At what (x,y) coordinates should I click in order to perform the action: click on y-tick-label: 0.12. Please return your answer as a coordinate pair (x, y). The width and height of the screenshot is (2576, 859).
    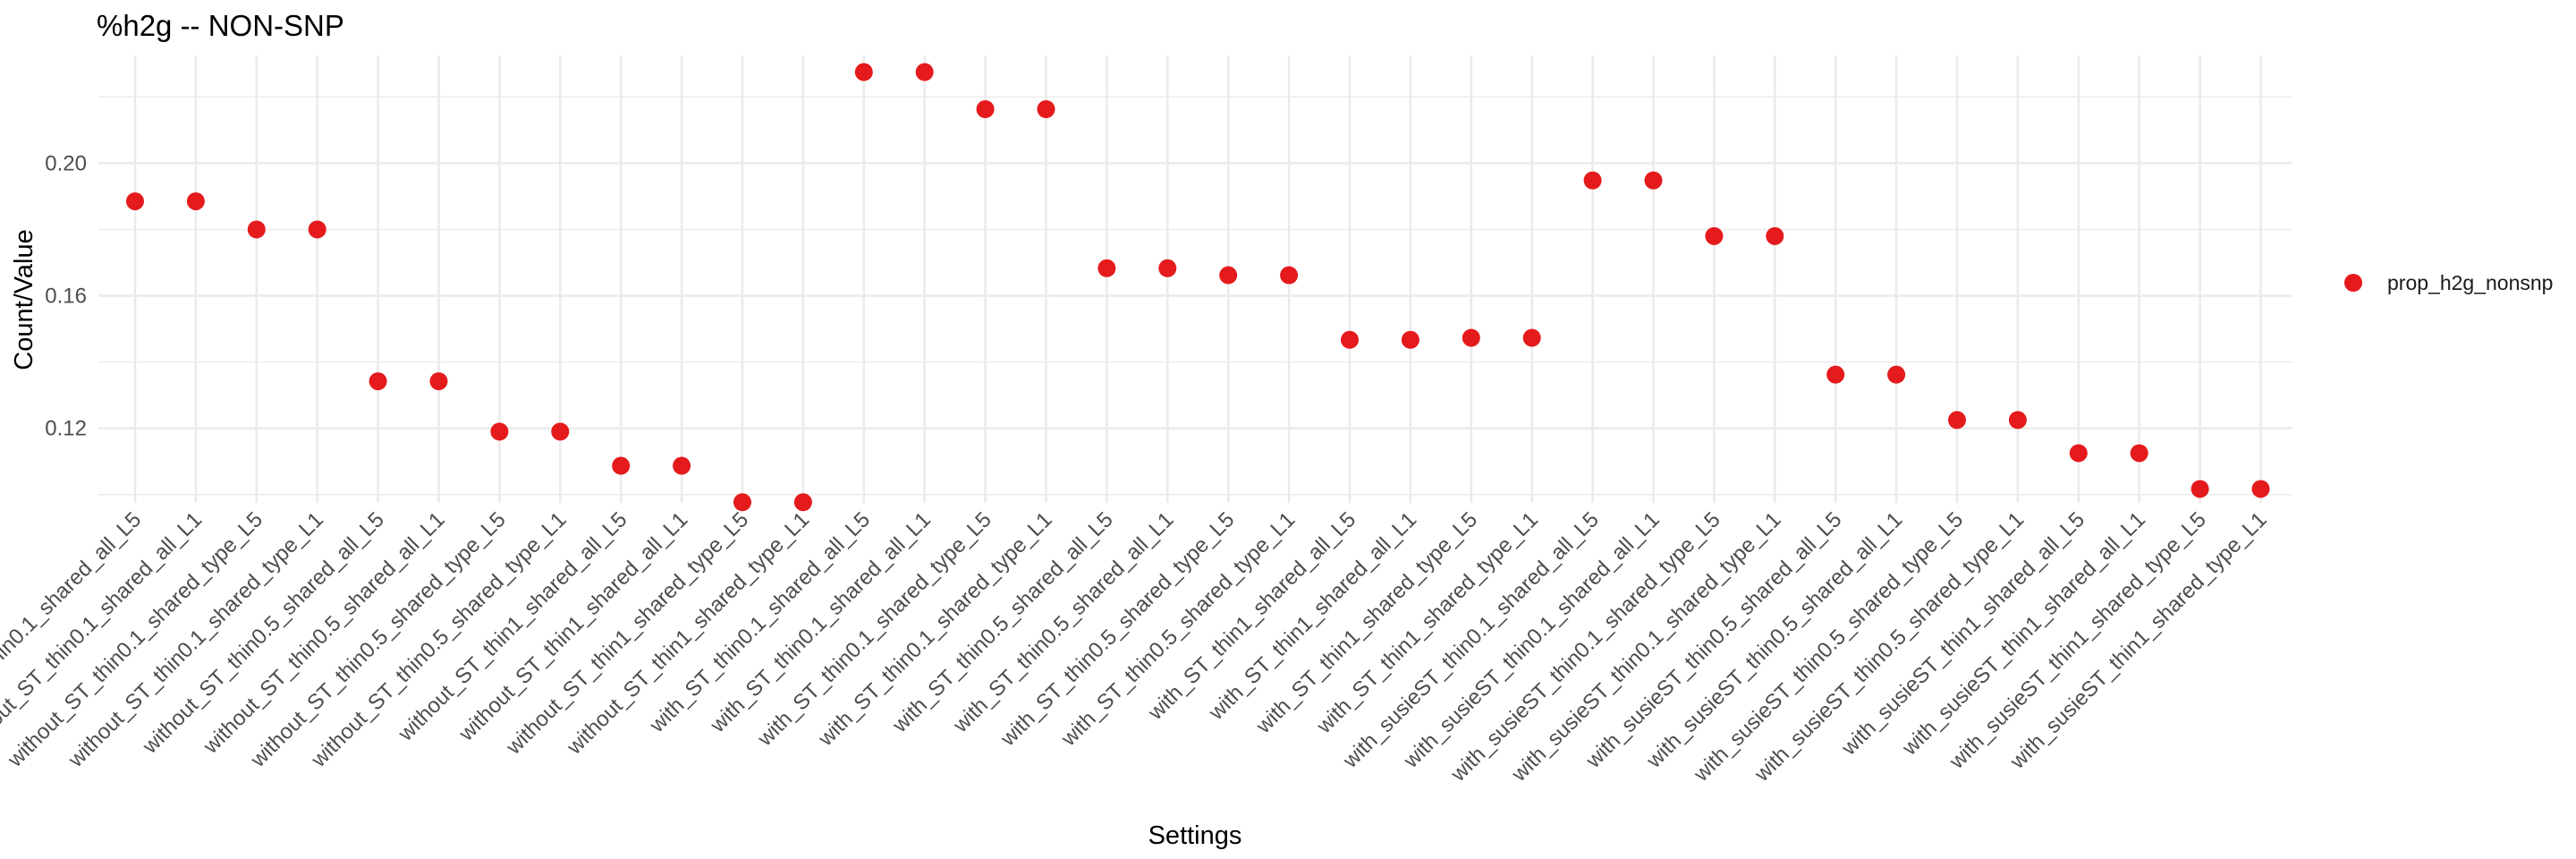
    Looking at the image, I should click on (66, 429).